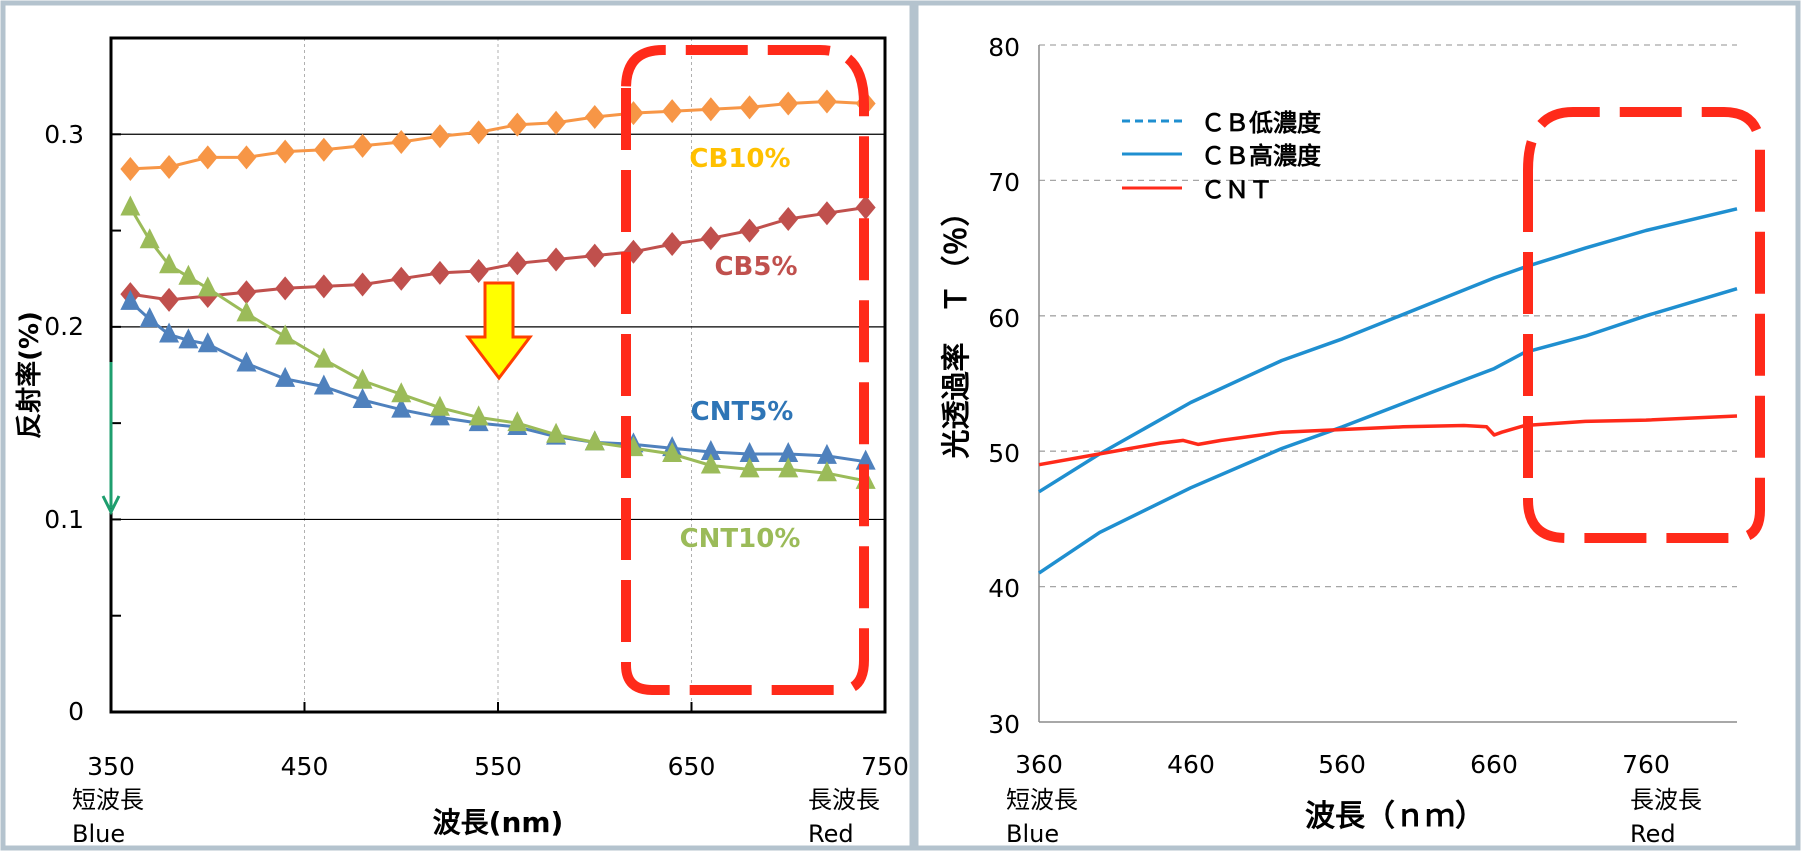 This screenshot has width=1801, height=851. I want to click on left-highlight-box, so click(745, 370).